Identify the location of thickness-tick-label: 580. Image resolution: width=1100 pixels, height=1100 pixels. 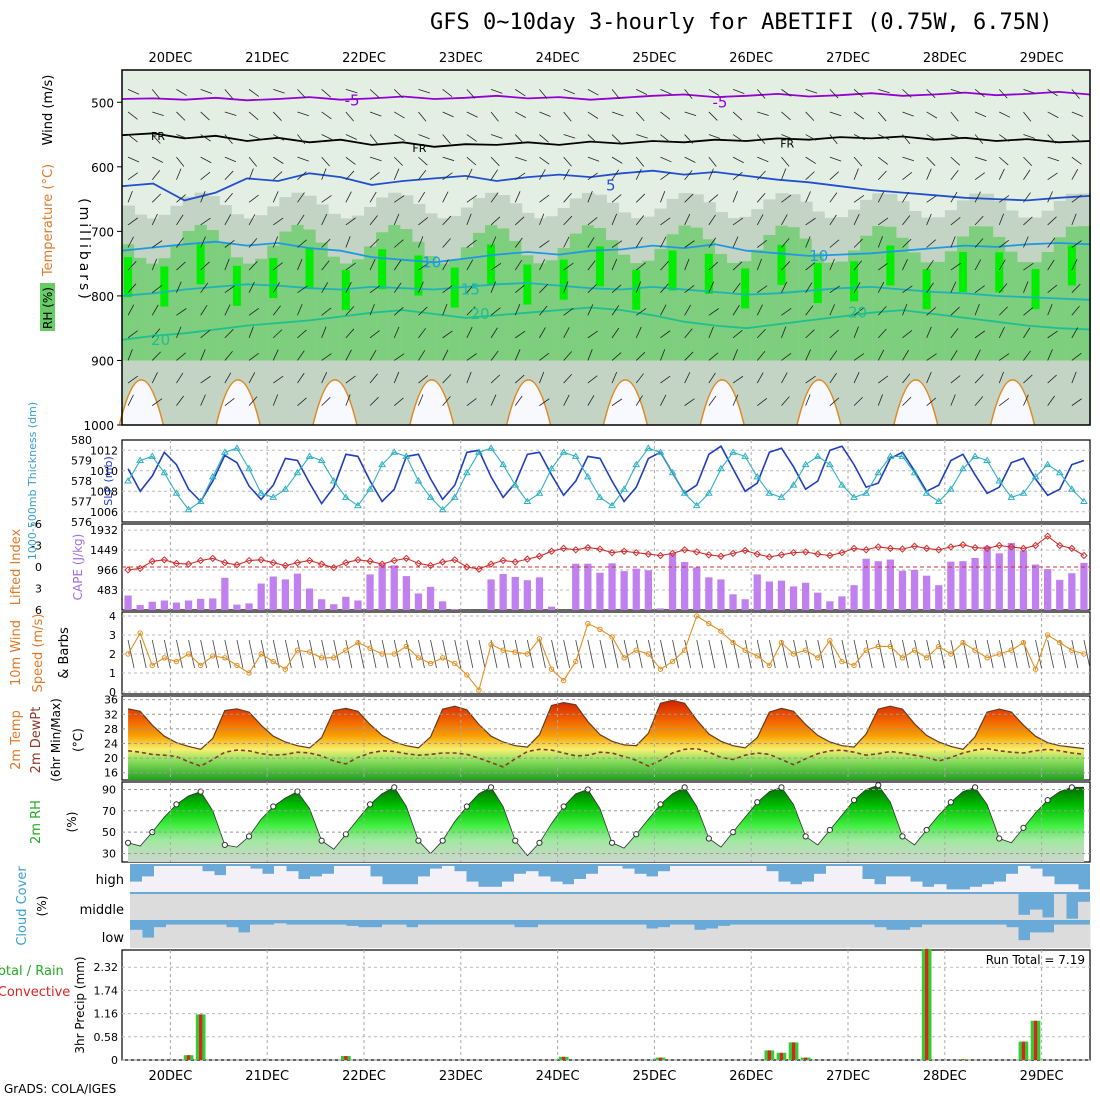
(81, 440).